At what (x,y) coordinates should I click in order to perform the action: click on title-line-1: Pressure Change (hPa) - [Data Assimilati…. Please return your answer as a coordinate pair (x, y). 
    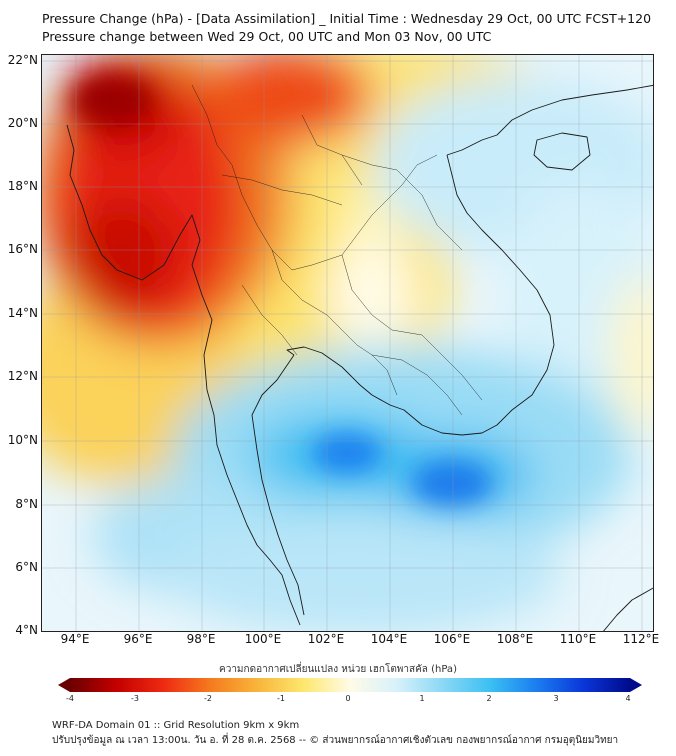
    Looking at the image, I should click on (347, 18).